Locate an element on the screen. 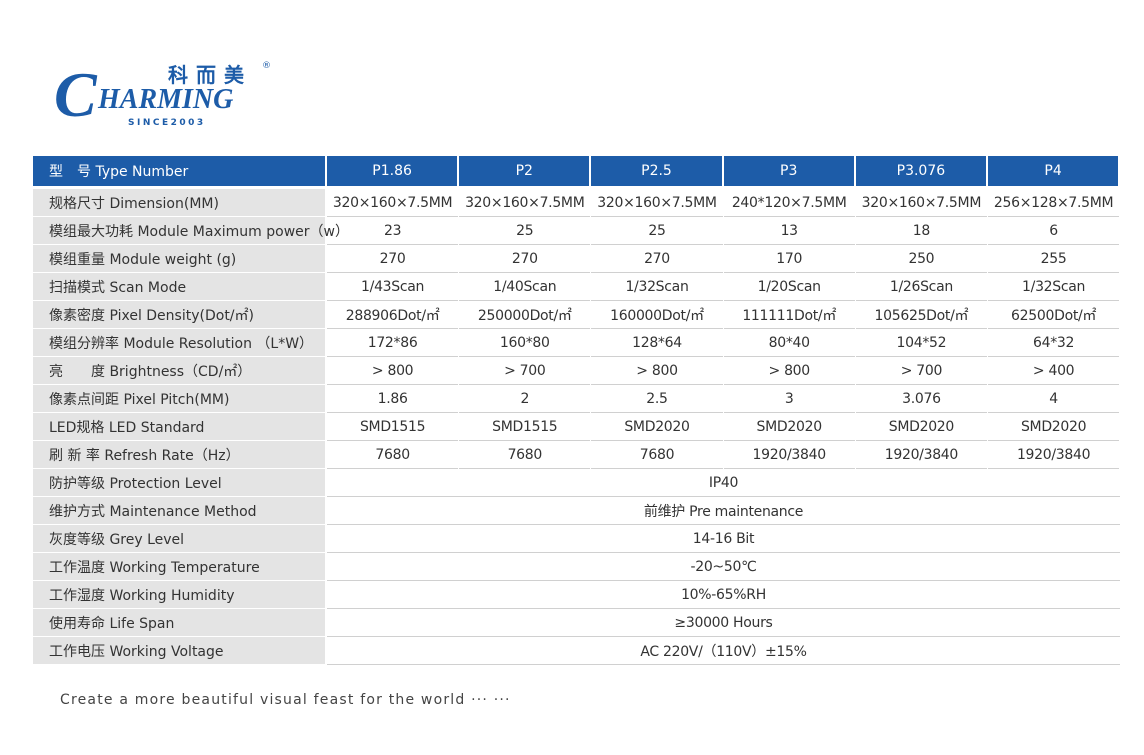  cell: 2 is located at coordinates (525, 399).